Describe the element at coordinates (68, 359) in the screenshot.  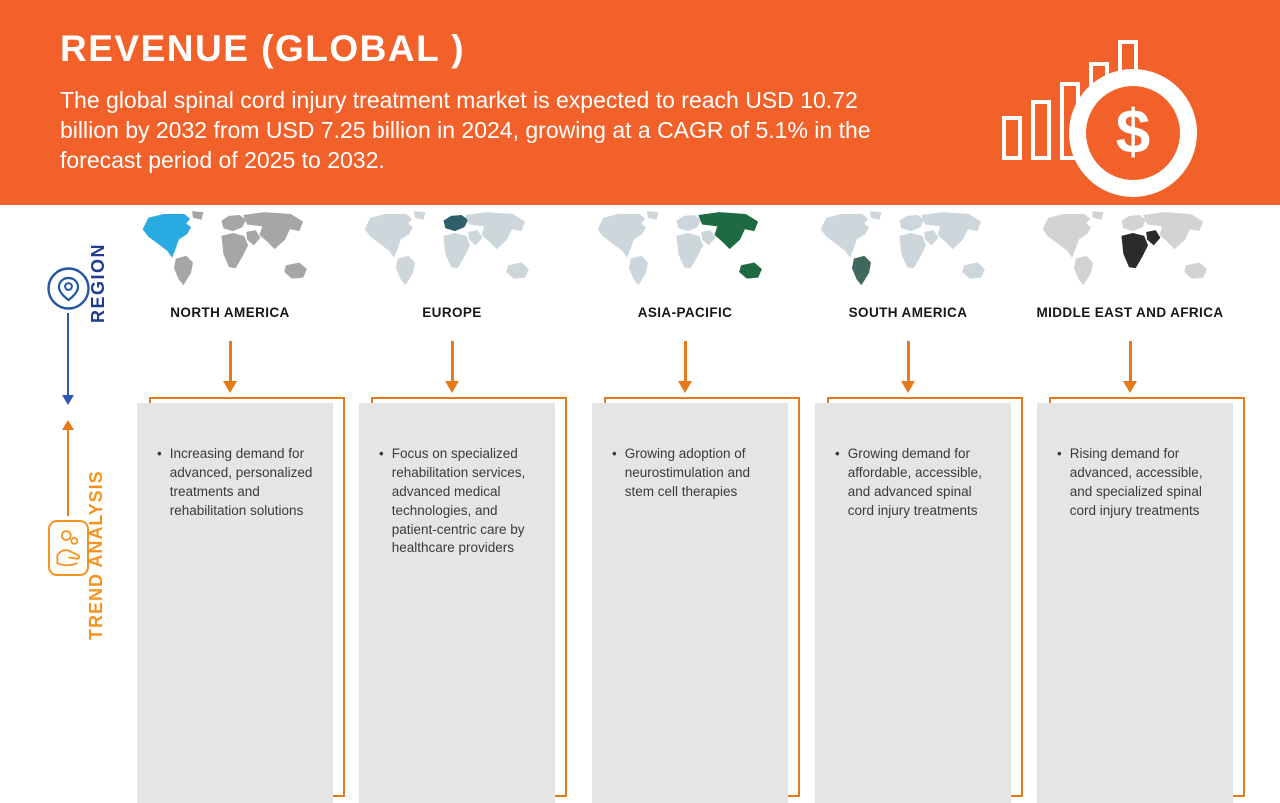
I see `region-connector-arrow` at that location.